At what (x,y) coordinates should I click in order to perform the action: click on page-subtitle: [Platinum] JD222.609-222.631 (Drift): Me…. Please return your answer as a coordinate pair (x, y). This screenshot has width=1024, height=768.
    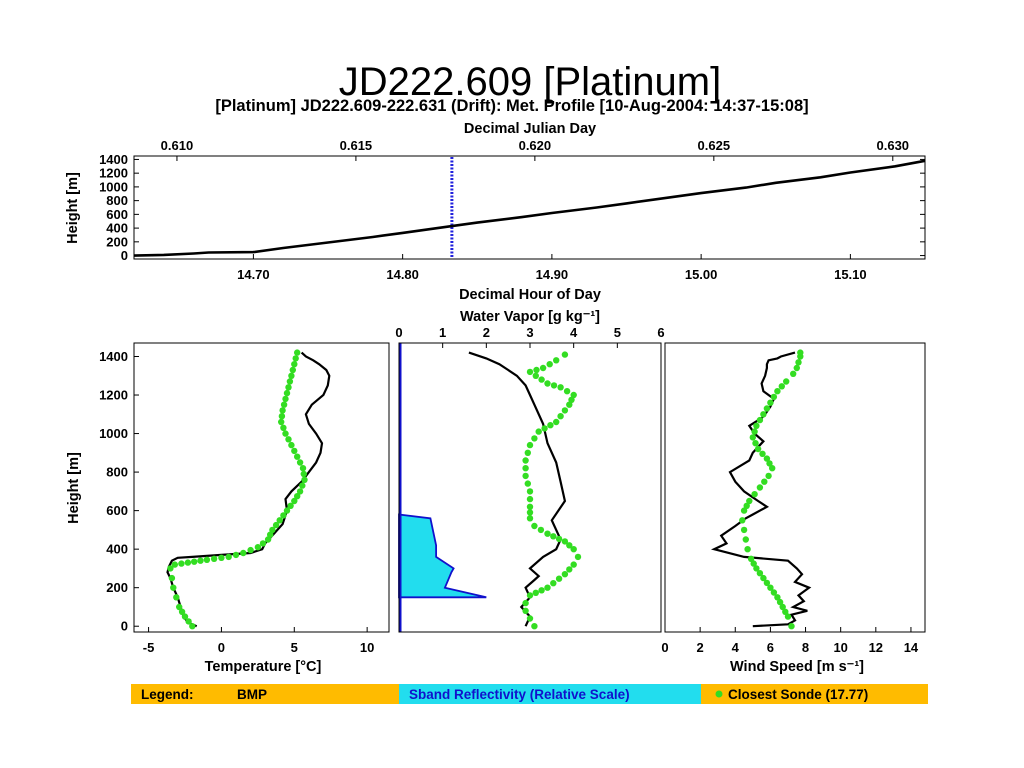
    Looking at the image, I should click on (511, 106).